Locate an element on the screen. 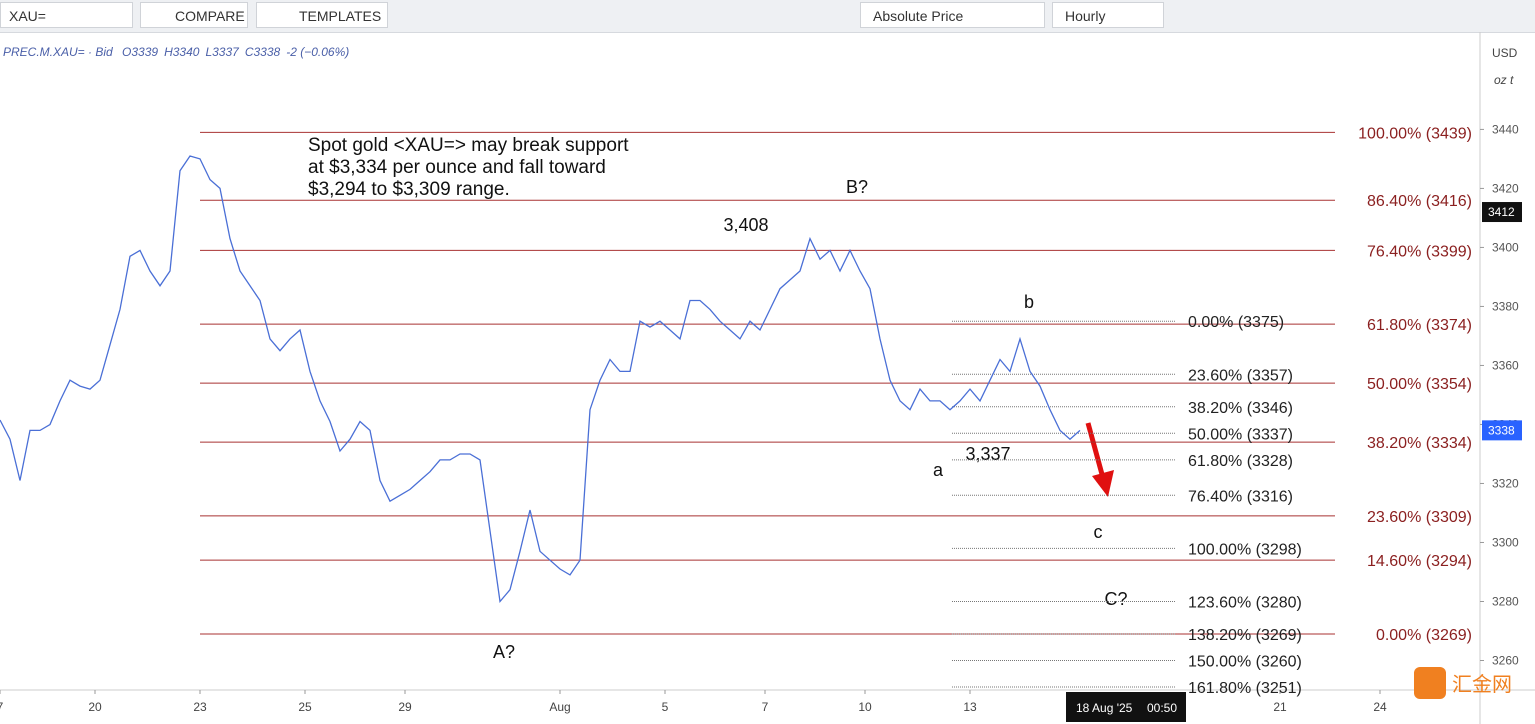 This screenshot has width=1535, height=724. crosshair-price is located at coordinates (1502, 212).